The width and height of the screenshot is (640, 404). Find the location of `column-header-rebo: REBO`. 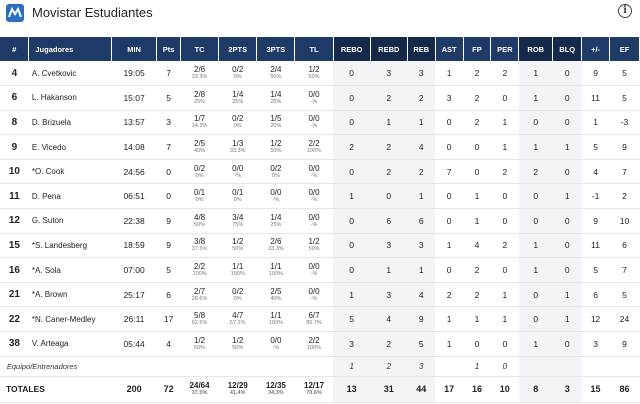

column-header-rebo: REBO is located at coordinates (352, 49).